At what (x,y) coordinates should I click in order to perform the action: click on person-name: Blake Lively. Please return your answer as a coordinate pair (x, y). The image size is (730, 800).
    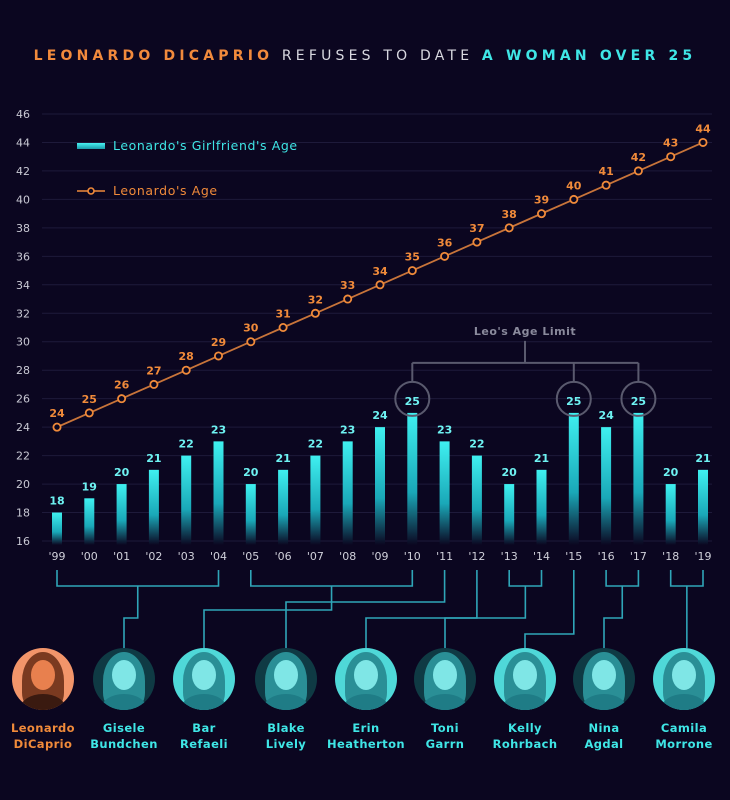
    Looking at the image, I should click on (286, 736).